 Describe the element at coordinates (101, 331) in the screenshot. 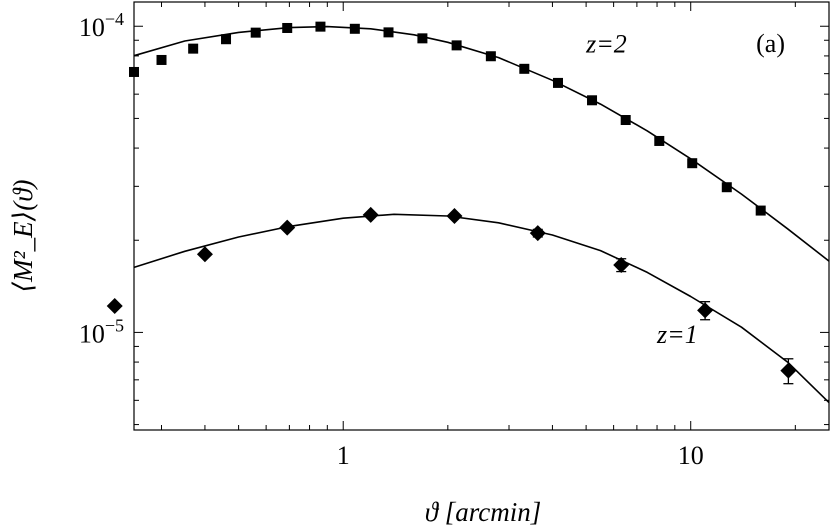

I see `y-tick-label-1e-5: 10⁻⁵` at that location.